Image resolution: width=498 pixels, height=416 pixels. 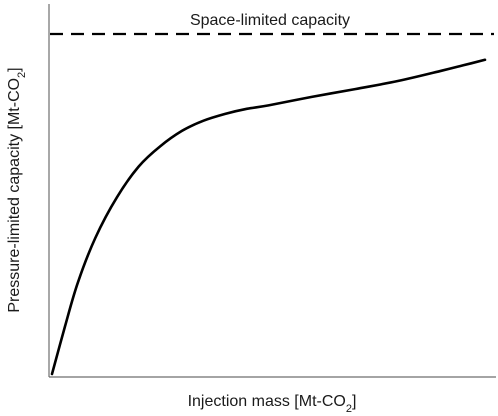 What do you see at coordinates (354, 401) in the screenshot?
I see `x-axis-label-end: ]` at bounding box center [354, 401].